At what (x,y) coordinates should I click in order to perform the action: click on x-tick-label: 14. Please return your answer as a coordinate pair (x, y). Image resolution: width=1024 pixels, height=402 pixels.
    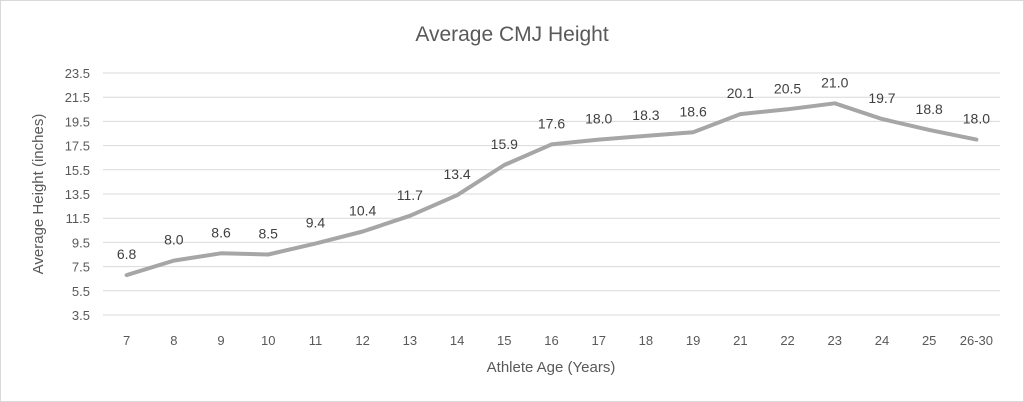
    Looking at the image, I should click on (457, 340).